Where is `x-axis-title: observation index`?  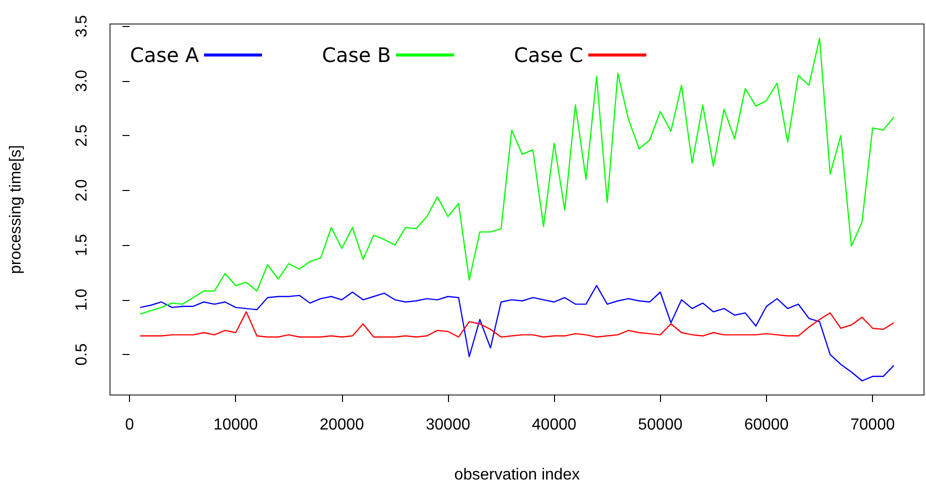
x-axis-title: observation index is located at coordinates (517, 475).